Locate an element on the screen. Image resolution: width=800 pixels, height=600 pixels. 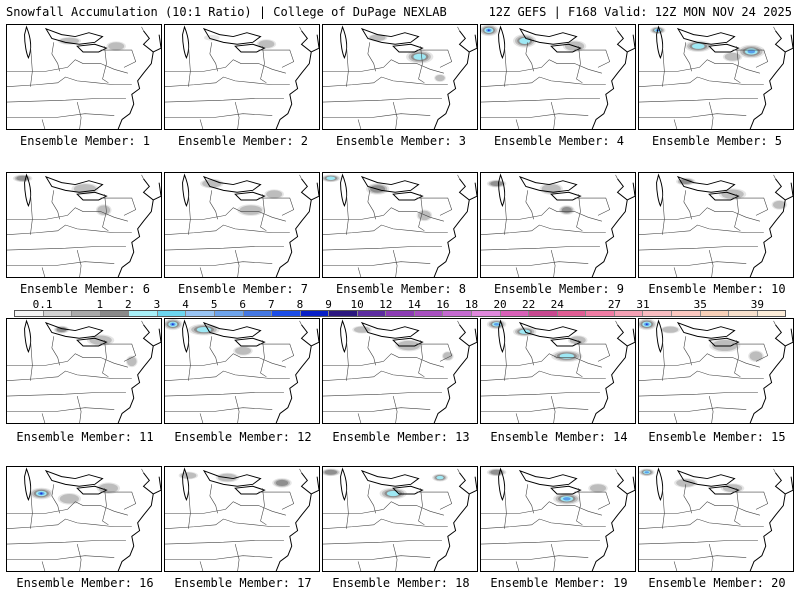
snowfall-legend-bar is located at coordinates (400, 313).